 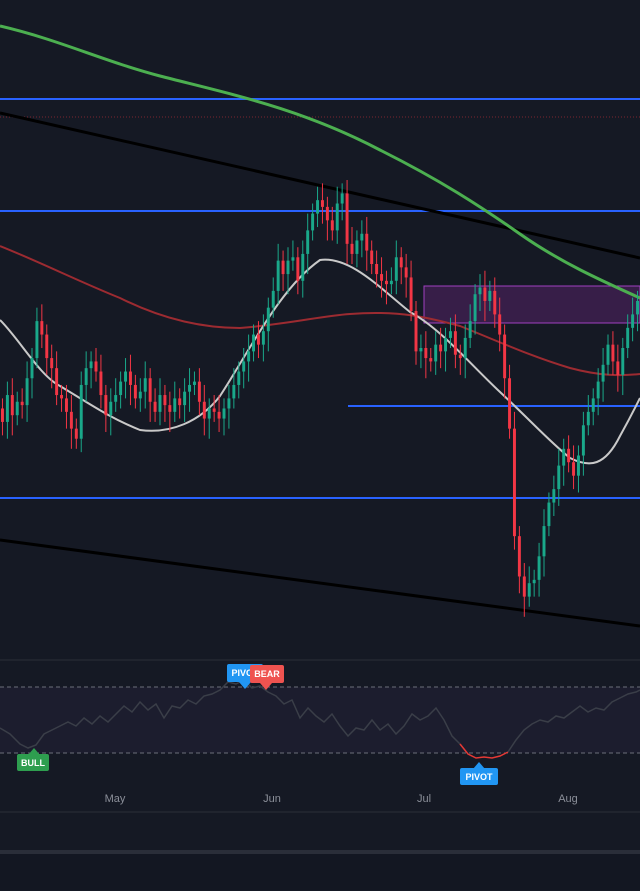 What do you see at coordinates (479, 773) in the screenshot?
I see `pivot-tag-bottom: PIVOT` at bounding box center [479, 773].